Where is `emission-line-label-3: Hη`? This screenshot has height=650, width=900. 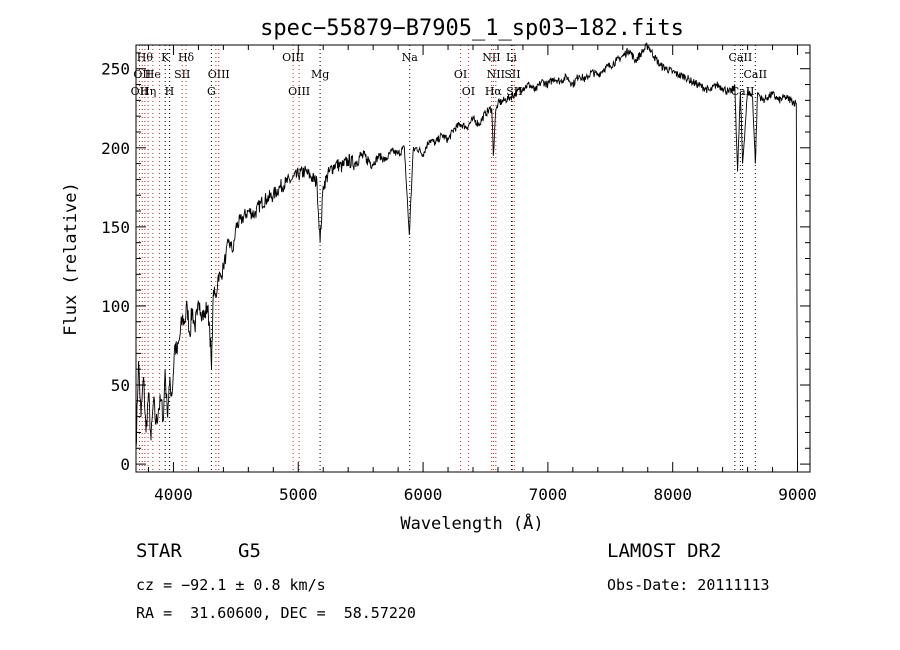 emission-line-label-3: Hη is located at coordinates (148, 91).